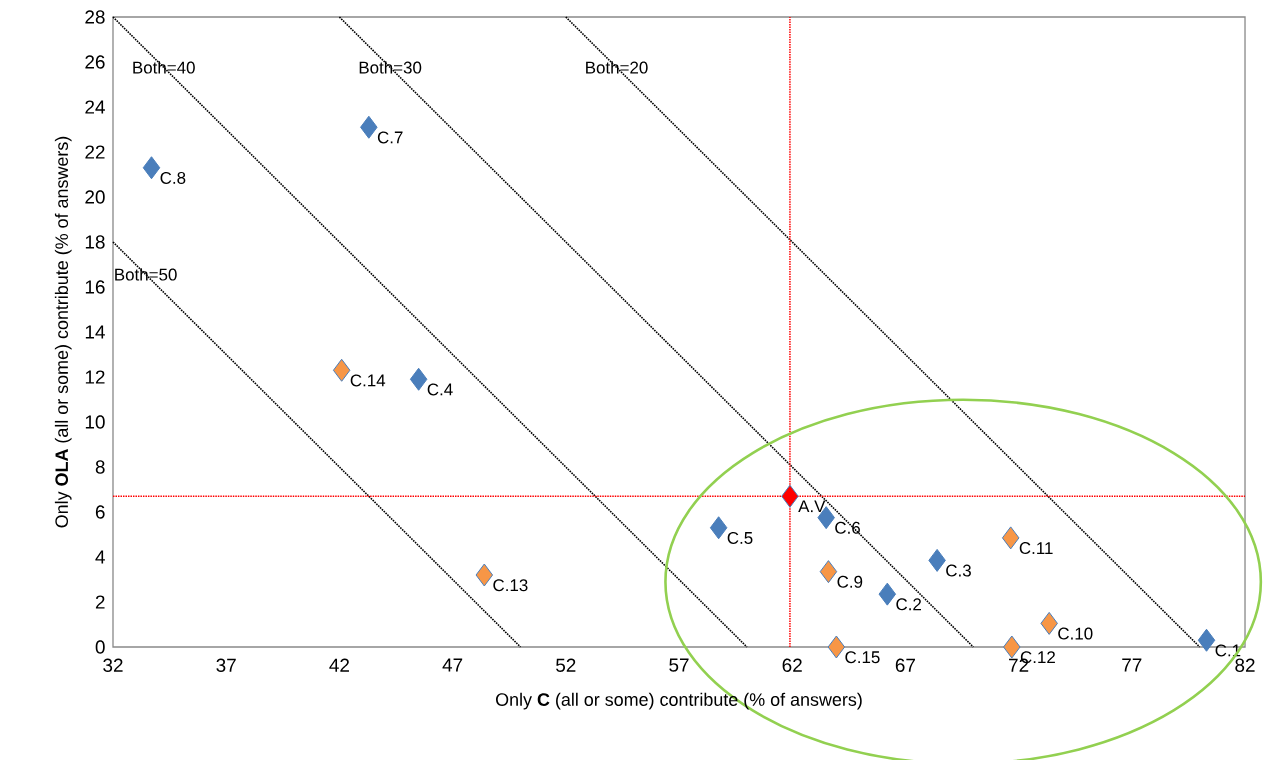 This screenshot has height=760, width=1270. Describe the element at coordinates (1075, 633) in the screenshot. I see `annotation: C.10` at that location.